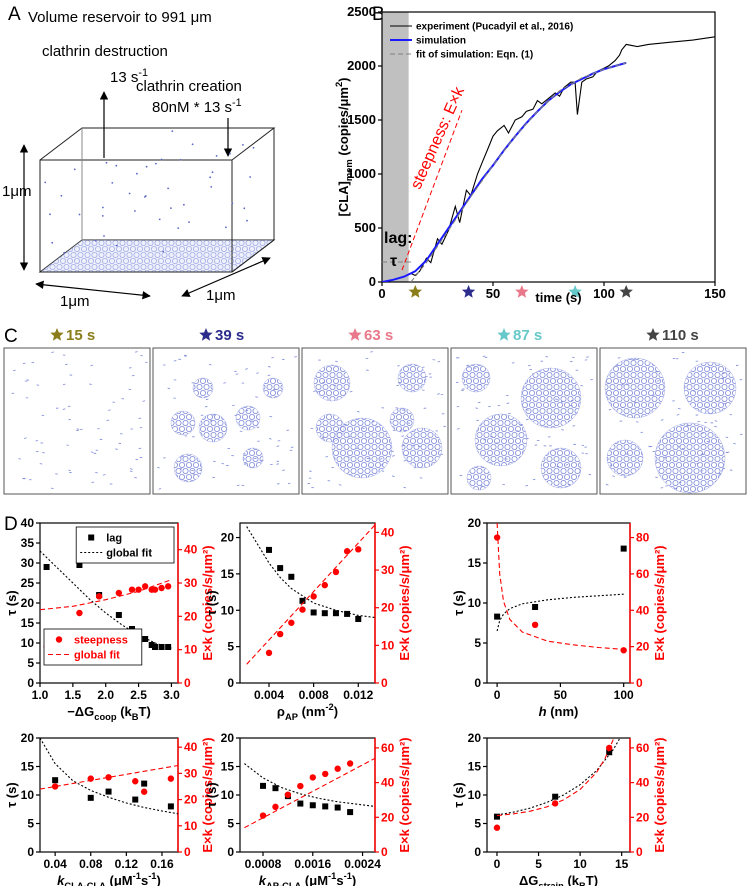 Image resolution: width=750 pixels, height=886 pixels. I want to click on y-tick-label: 2000, so click(361, 65).